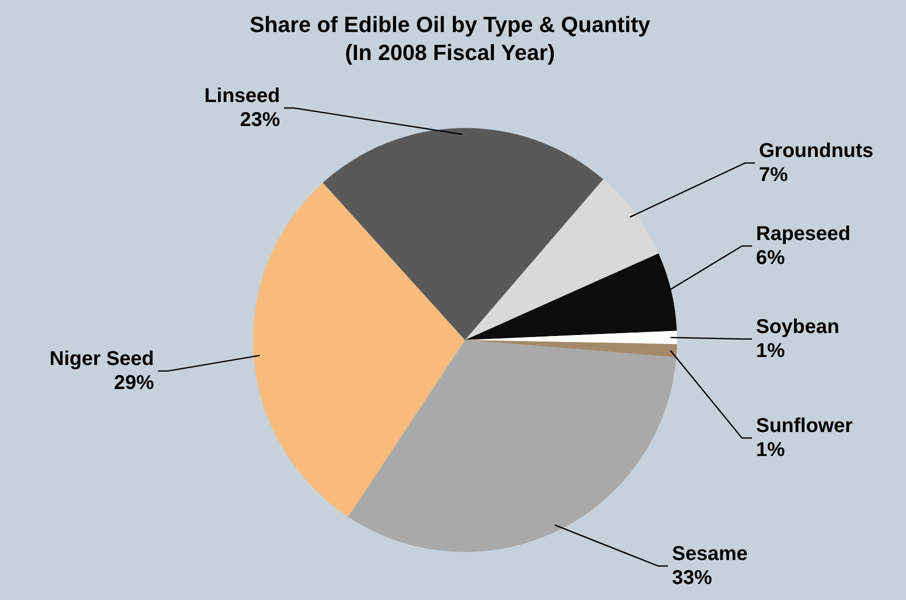  What do you see at coordinates (798, 327) in the screenshot?
I see `slice-label: Soybean` at bounding box center [798, 327].